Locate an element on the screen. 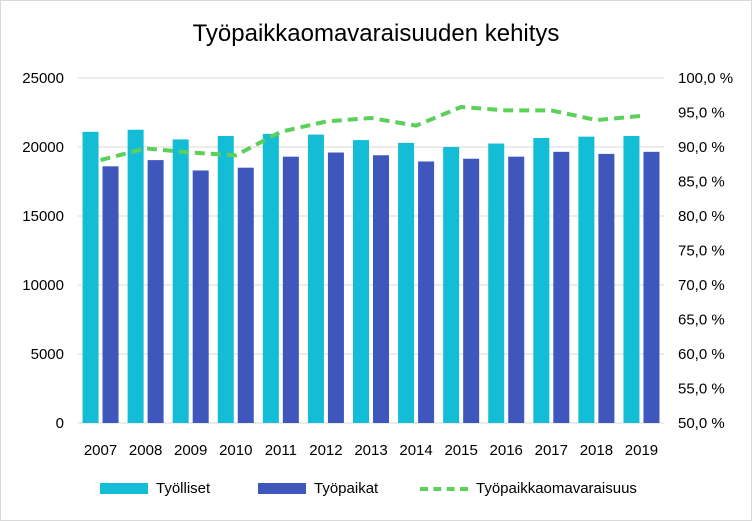  x-tick-label: 2015 is located at coordinates (460, 450).